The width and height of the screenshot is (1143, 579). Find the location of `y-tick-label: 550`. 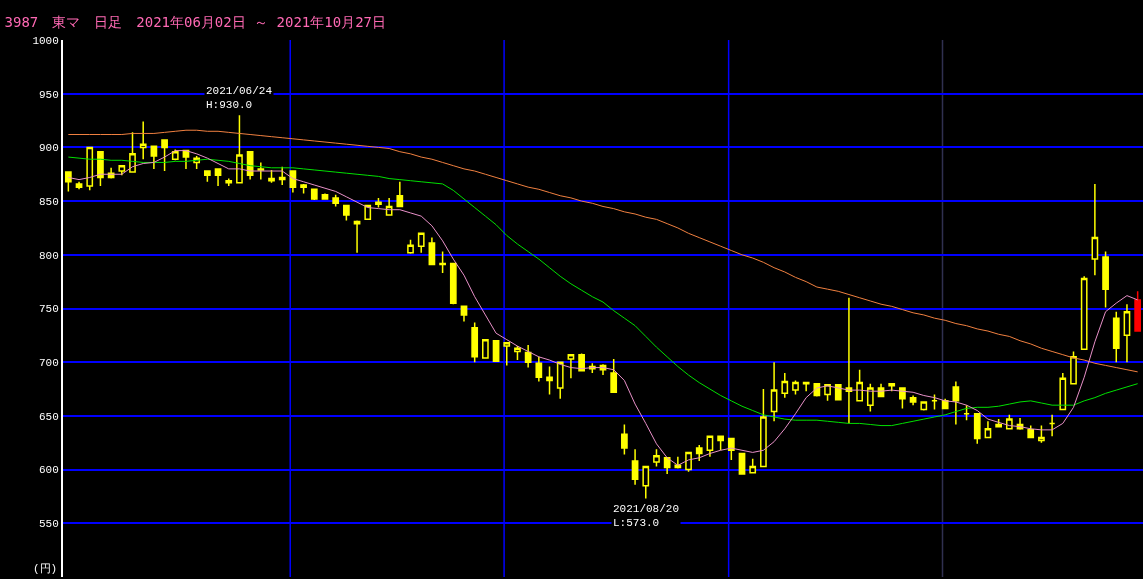

y-tick-label: 550 is located at coordinates (48, 524).